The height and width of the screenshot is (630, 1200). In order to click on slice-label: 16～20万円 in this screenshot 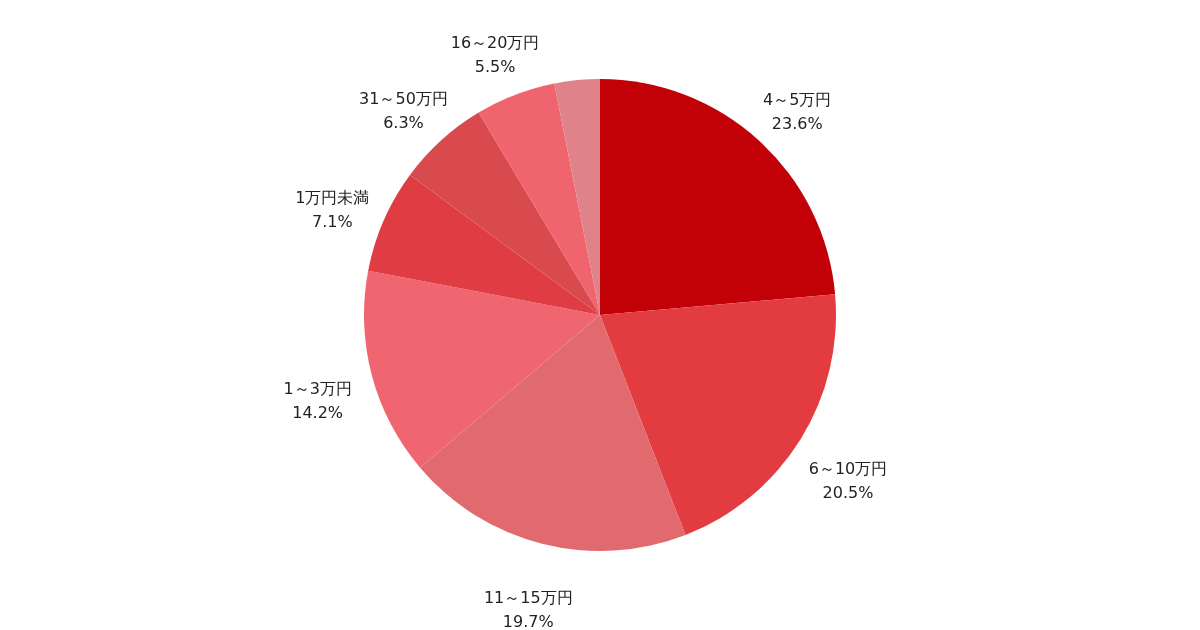, I will do `click(495, 42)`.